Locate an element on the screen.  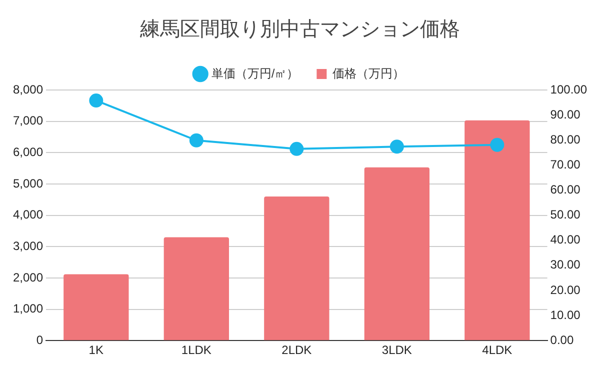
x-tick-label: 3LDK is located at coordinates (397, 350).